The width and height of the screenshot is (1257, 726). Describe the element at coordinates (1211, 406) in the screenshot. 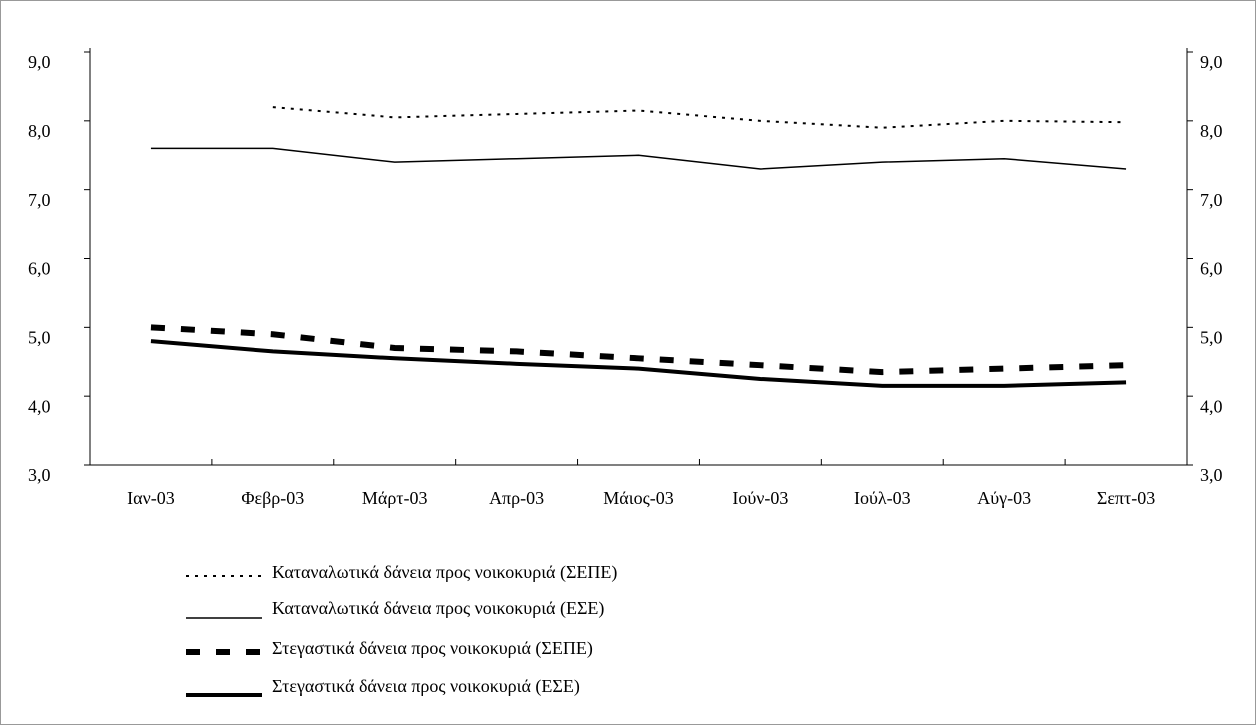

I see `y2-tick-label: 4,0` at that location.